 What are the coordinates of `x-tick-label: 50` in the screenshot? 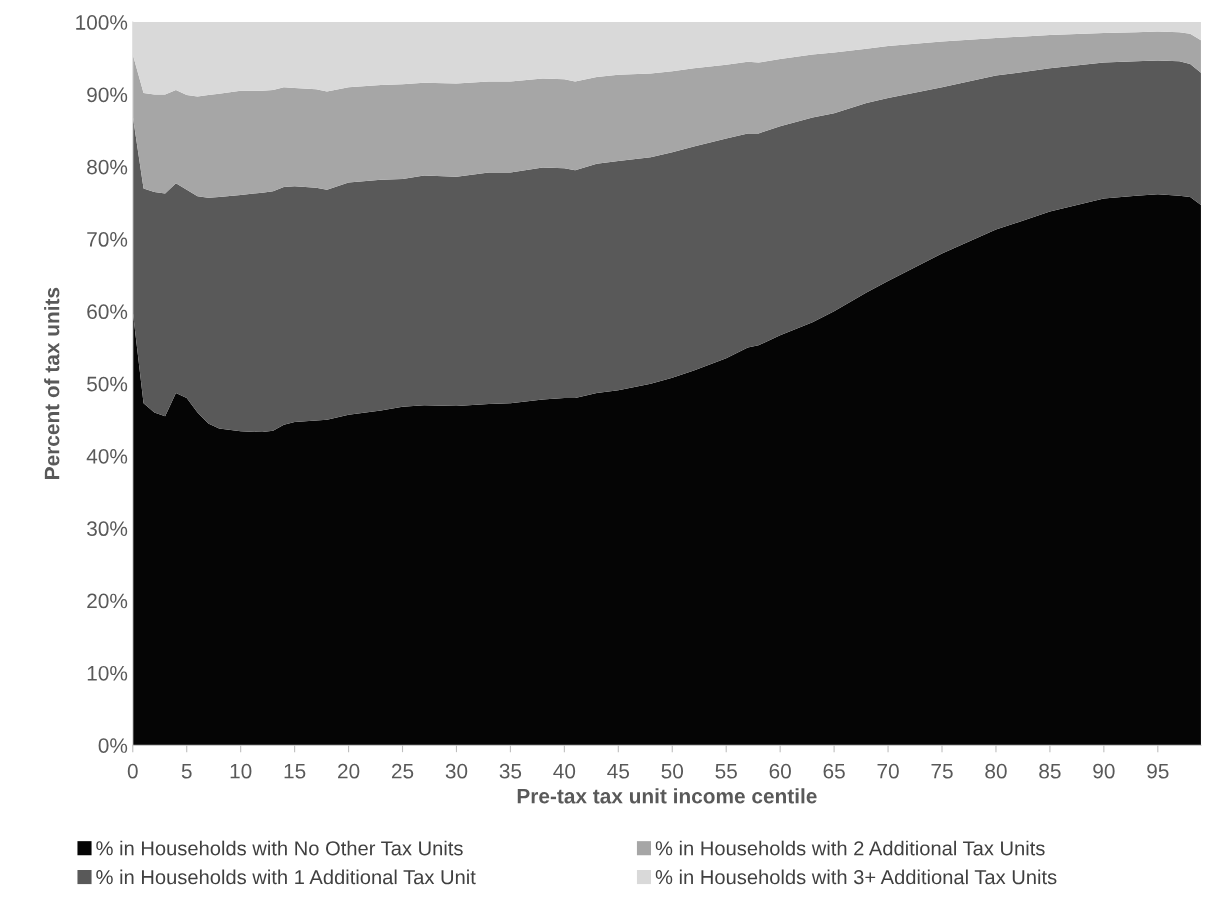 It's located at (672, 771).